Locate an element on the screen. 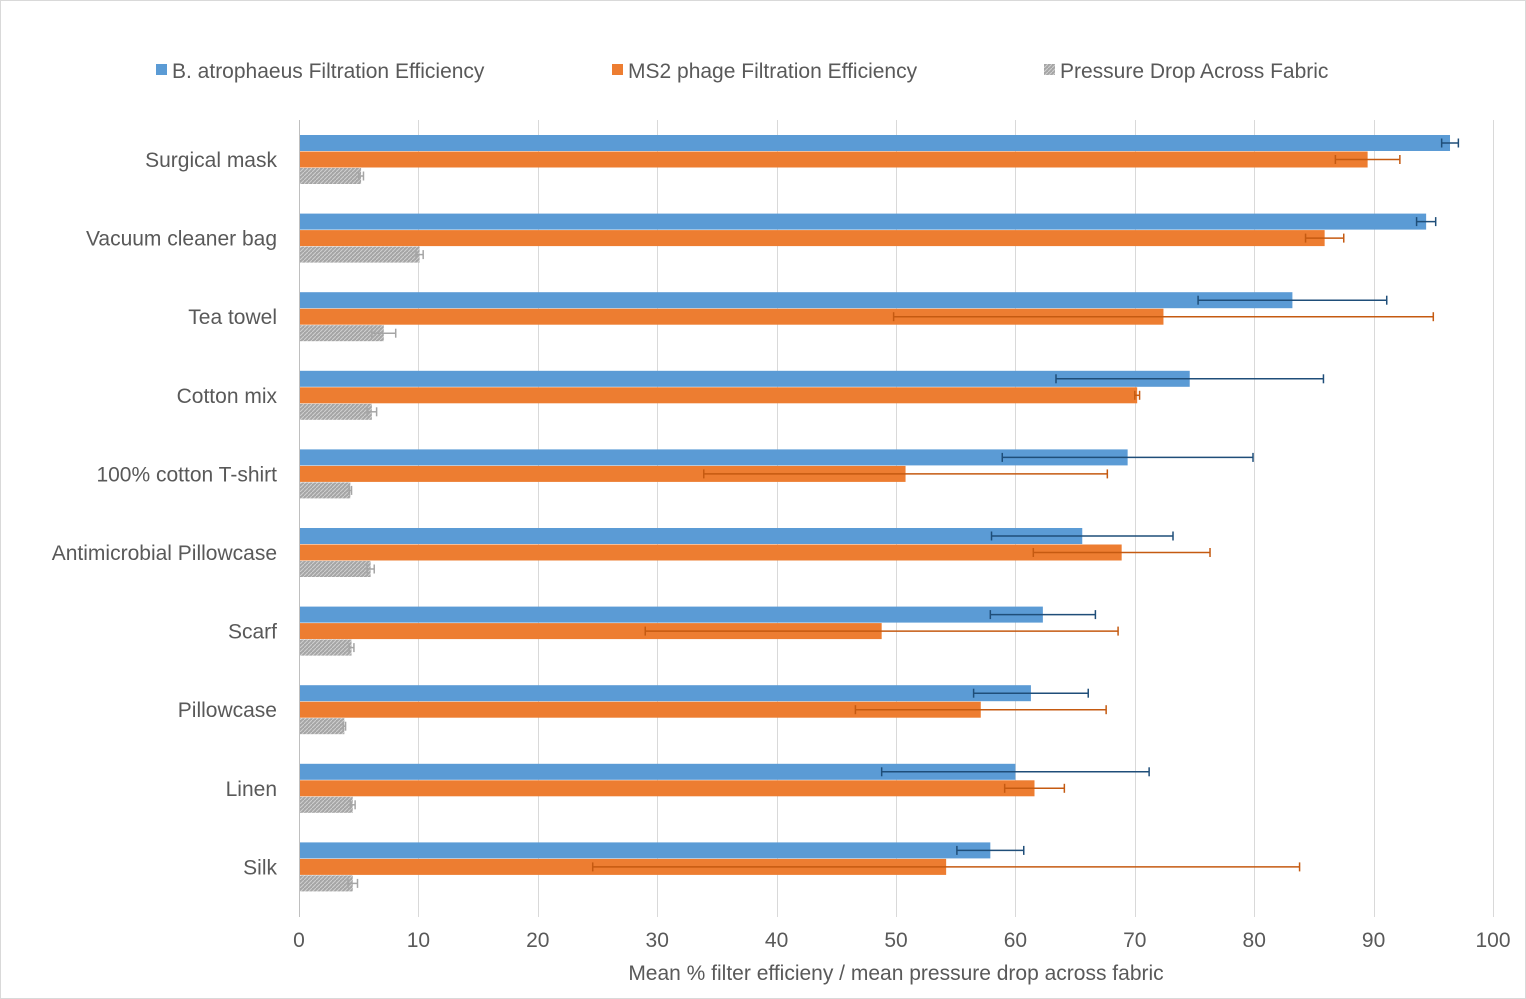  error-bar-series3-pillowcase is located at coordinates (344, 726).